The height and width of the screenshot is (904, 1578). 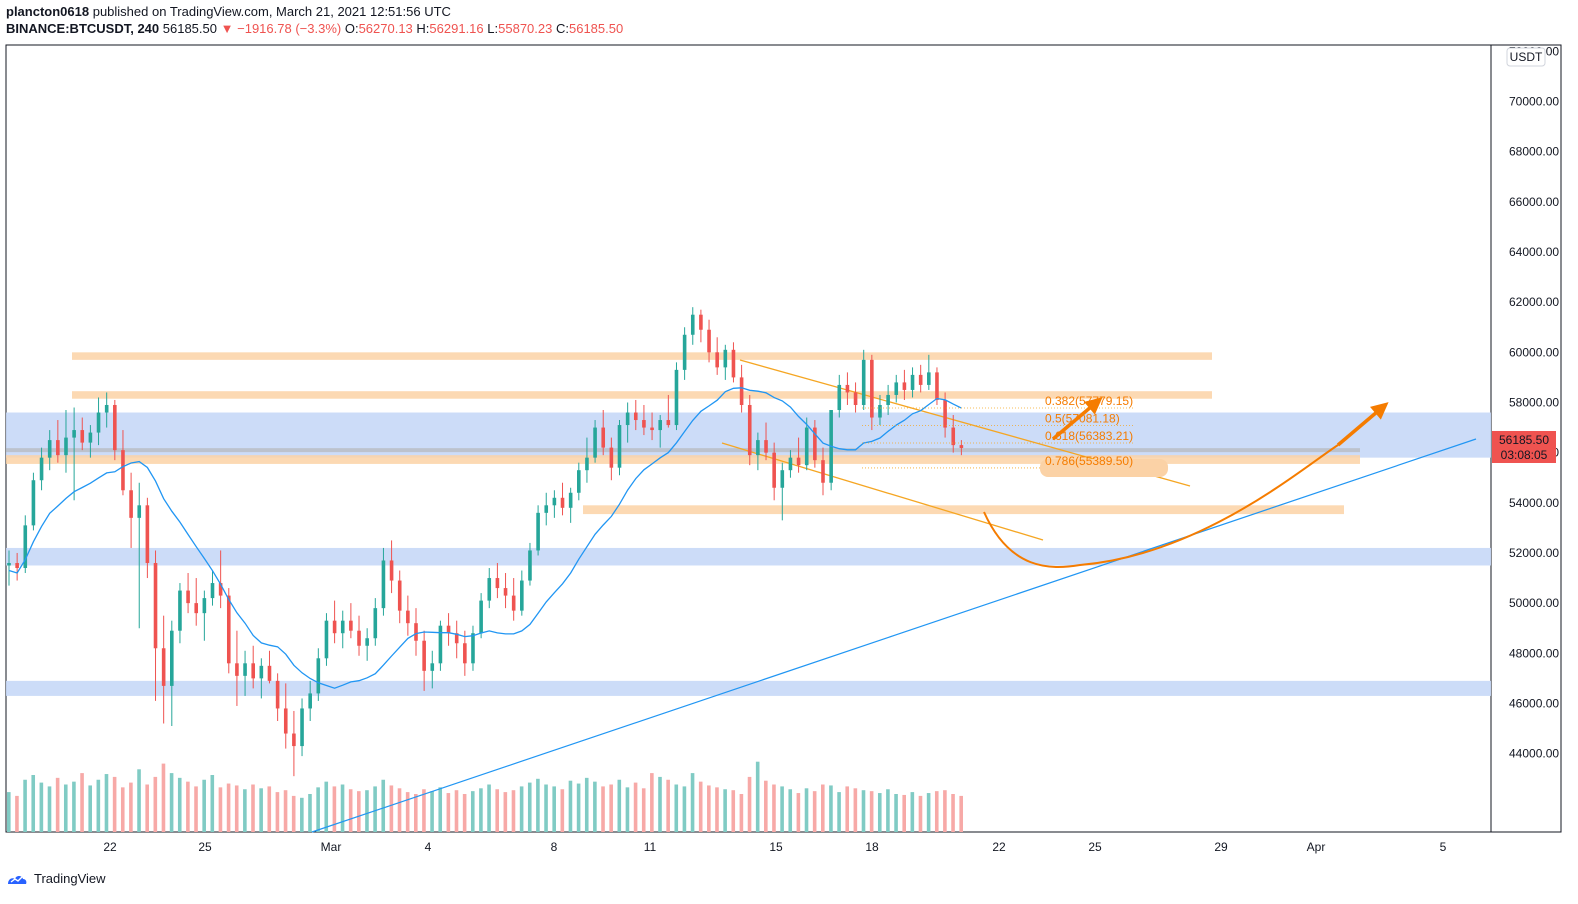 What do you see at coordinates (48, 11) in the screenshot?
I see `author-name: plancton0618` at bounding box center [48, 11].